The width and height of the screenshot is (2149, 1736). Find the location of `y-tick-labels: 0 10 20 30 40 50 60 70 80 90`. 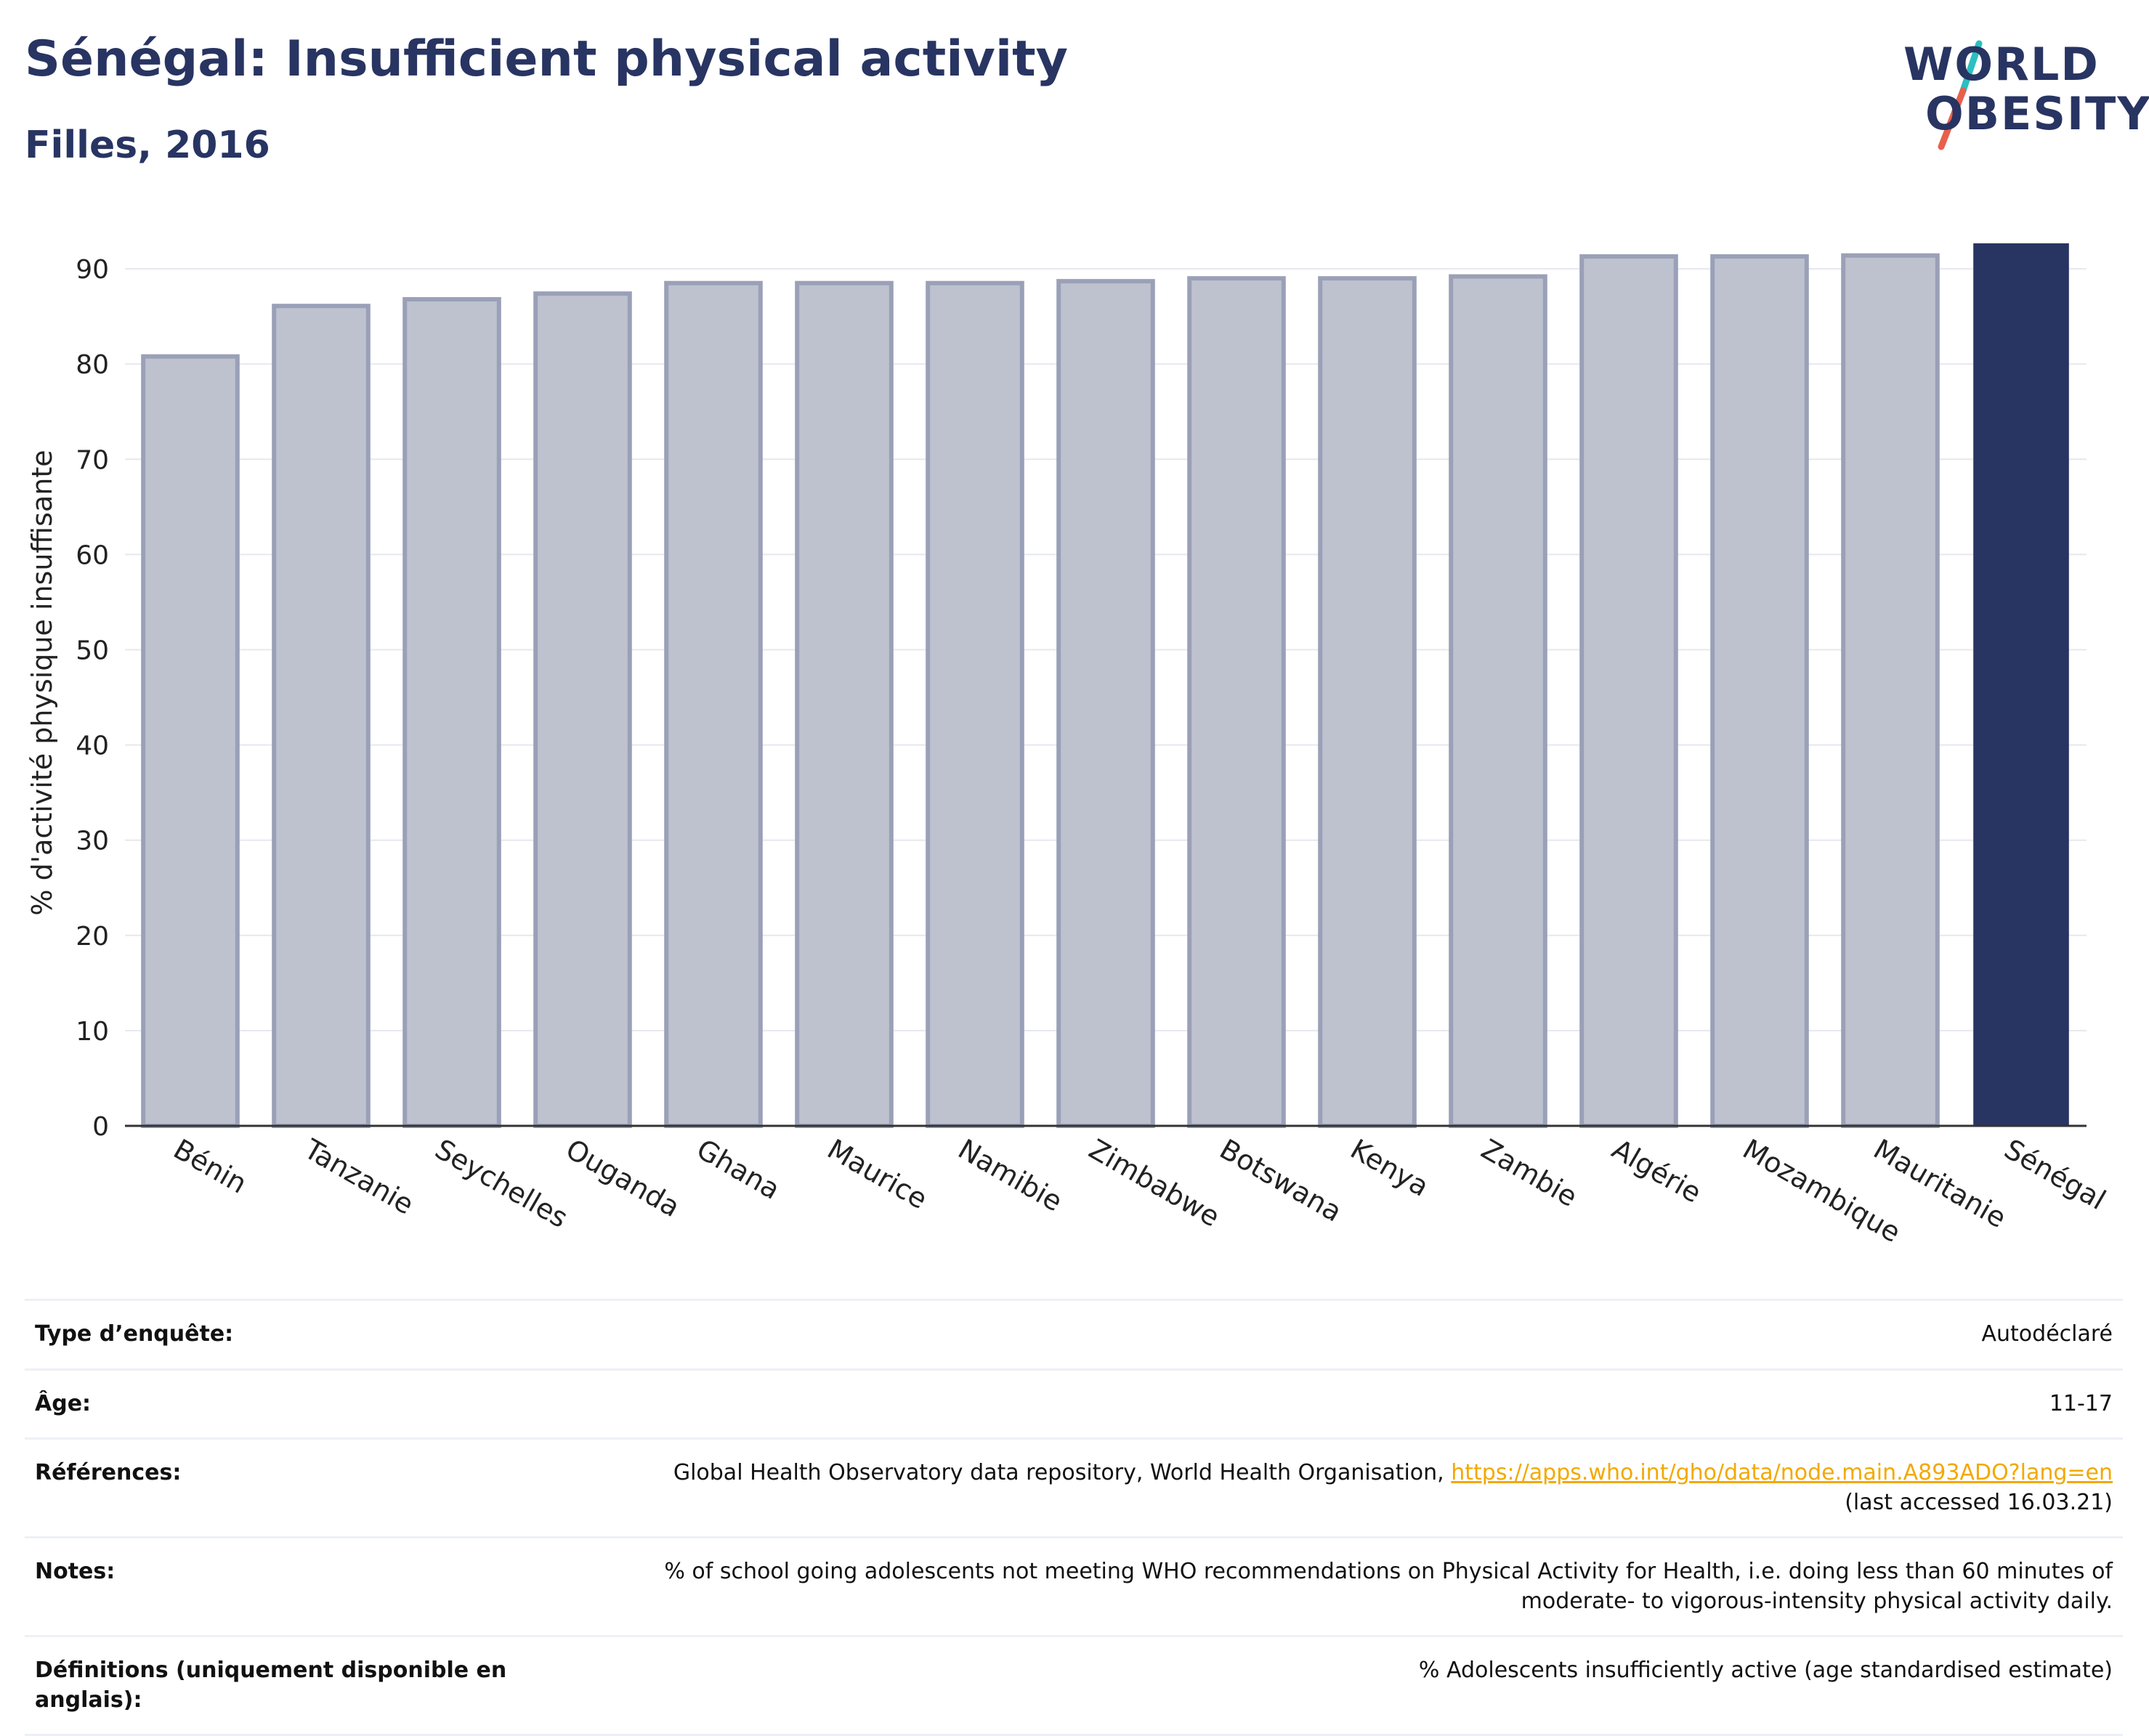

y-tick-labels: 0 10 20 30 40 50 60 70 80 90 is located at coordinates (92, 698).